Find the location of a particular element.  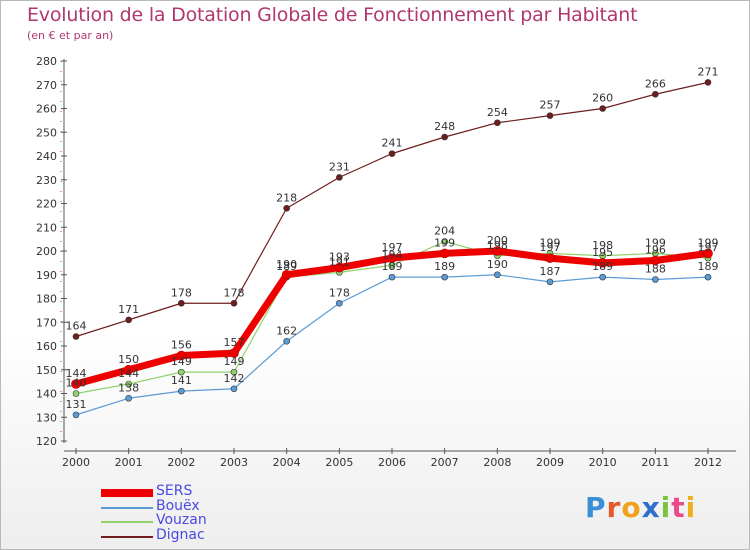

proxiti-logo: Proxiti is located at coordinates (640, 507).